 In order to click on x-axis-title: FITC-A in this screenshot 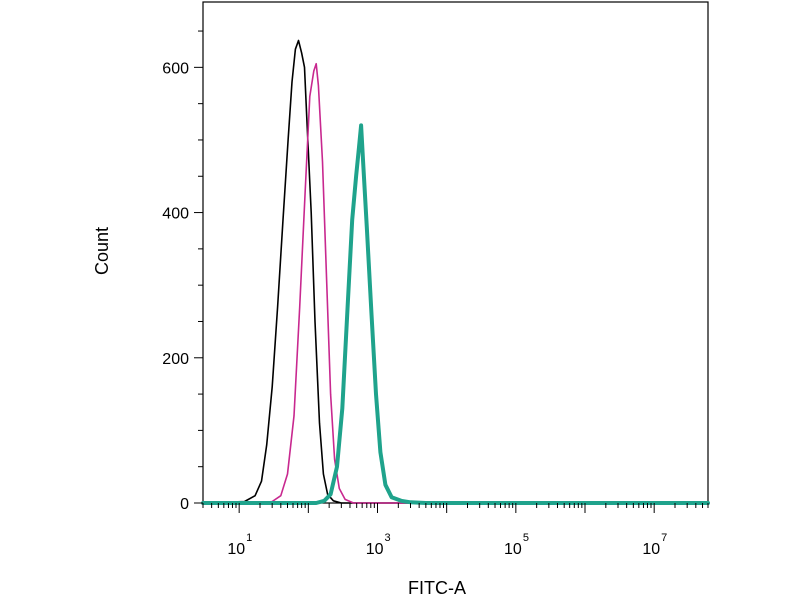, I will do `click(437, 588)`.